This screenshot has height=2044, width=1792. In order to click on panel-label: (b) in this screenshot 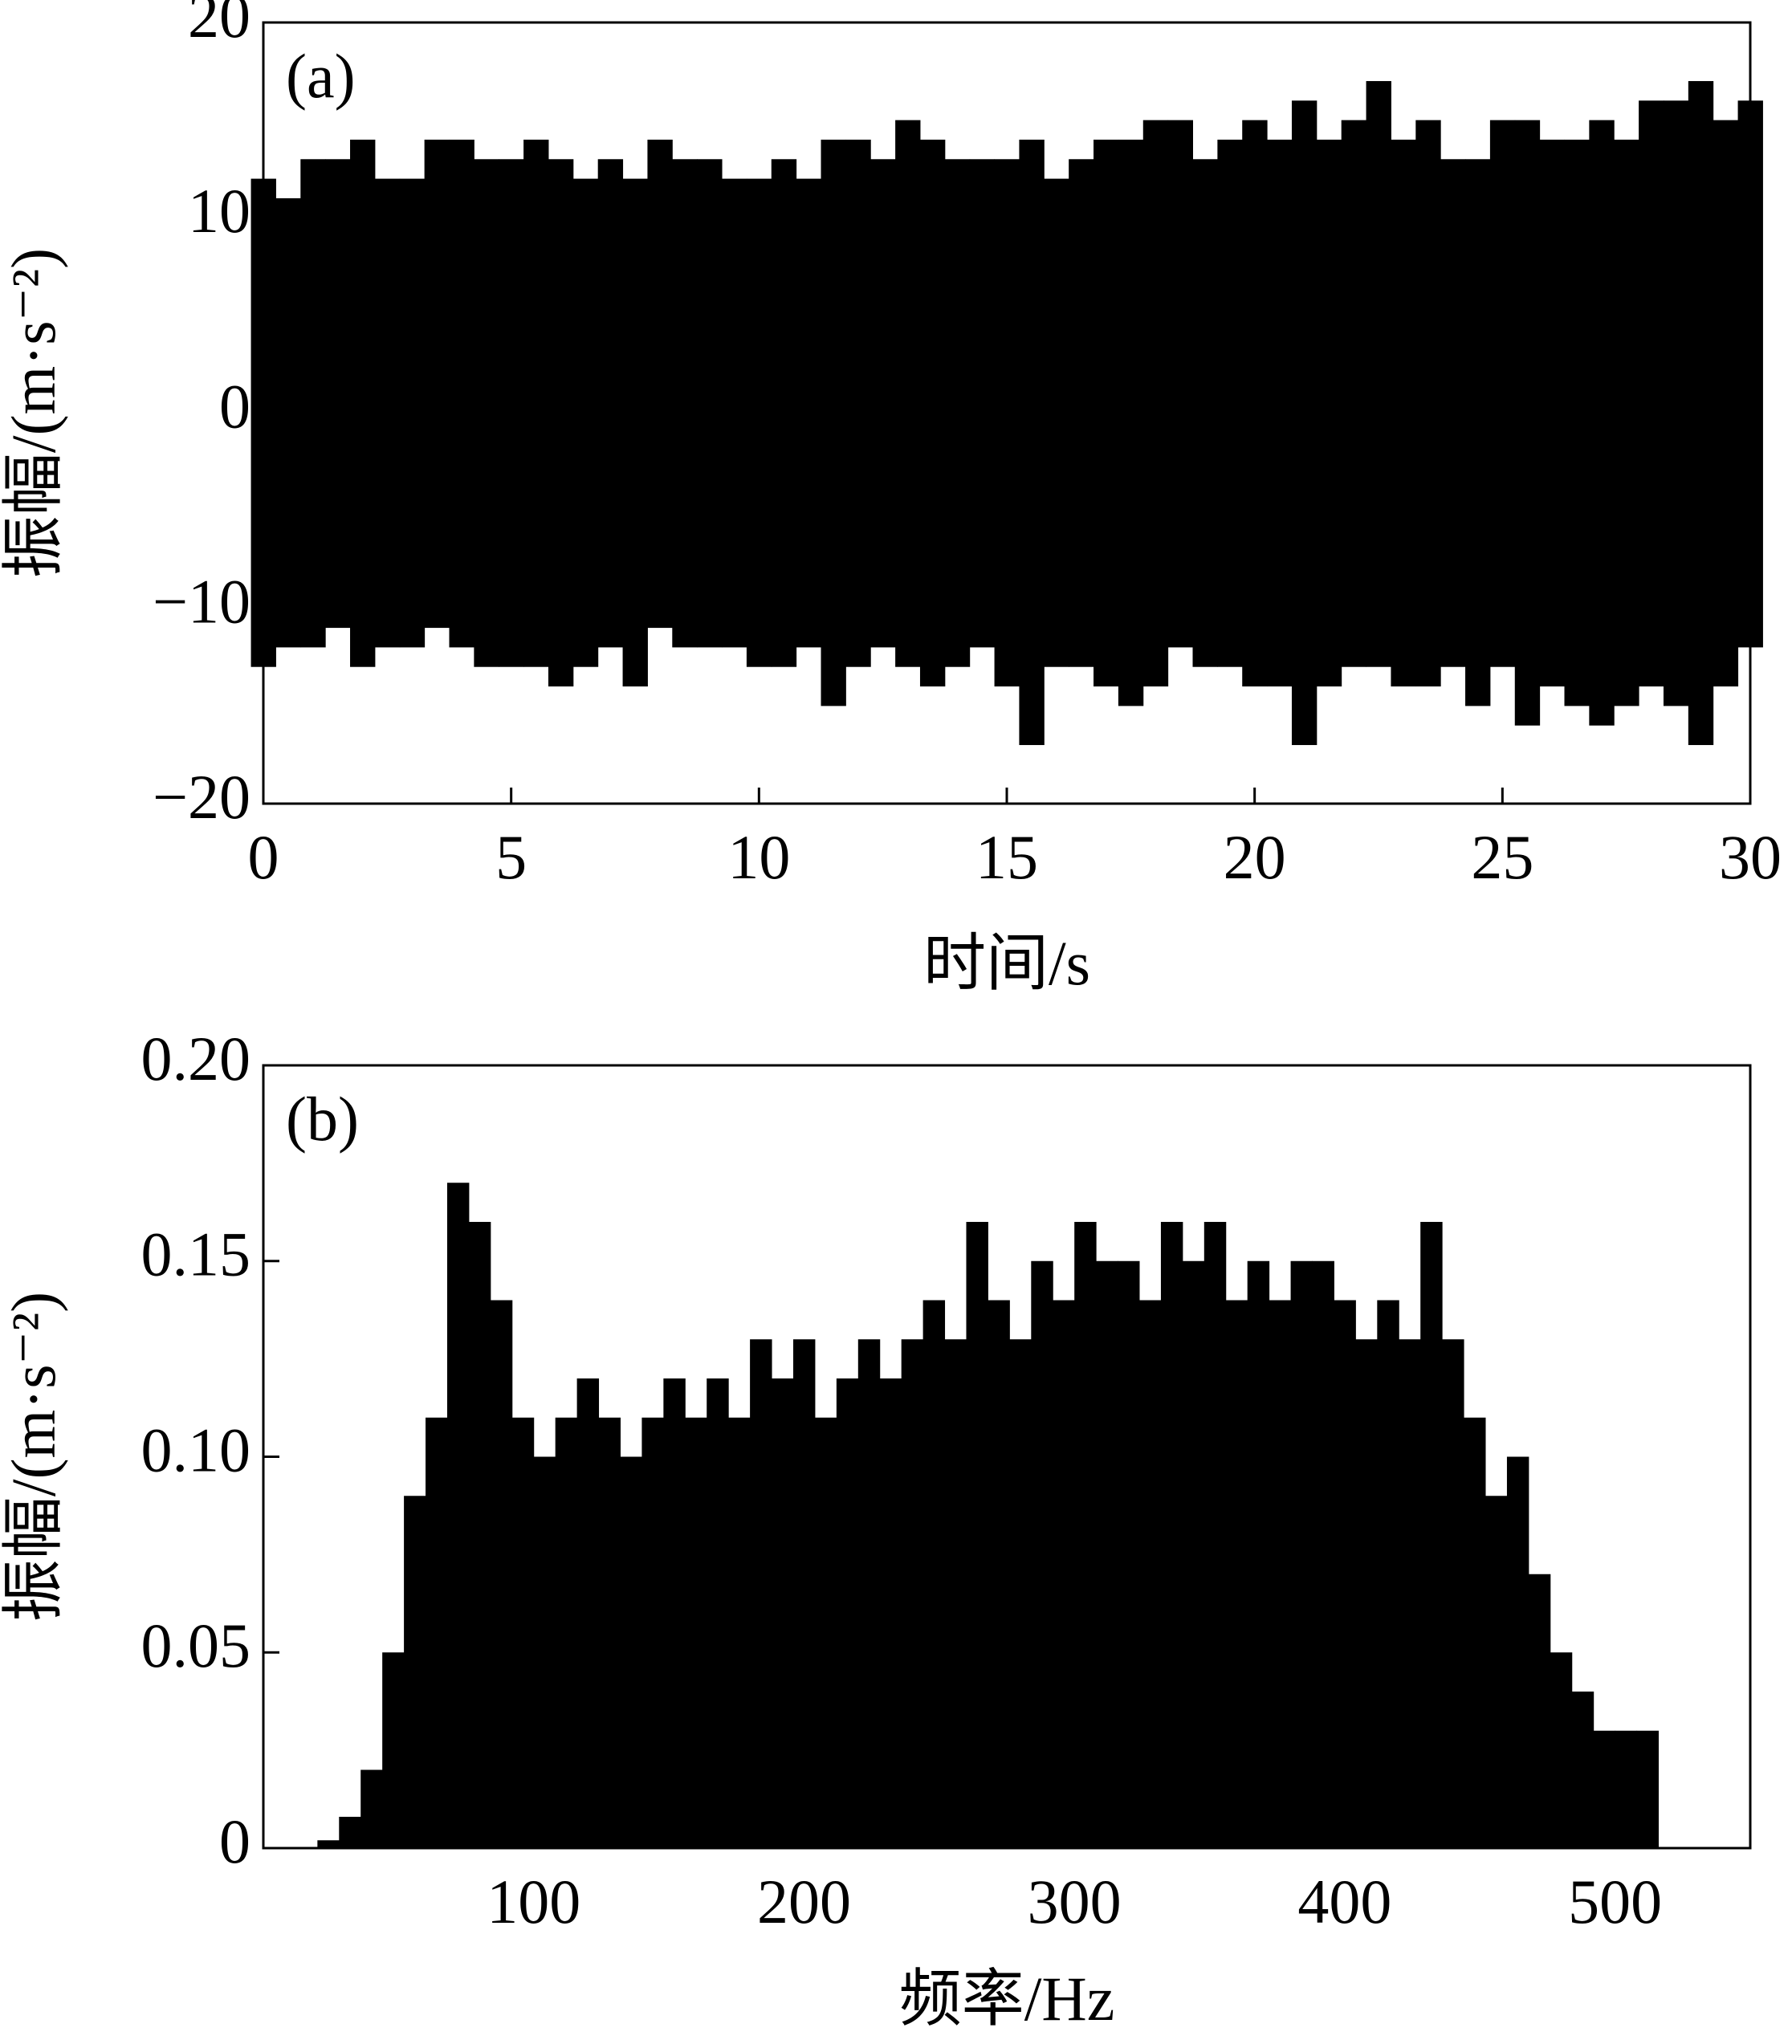, I will do `click(322, 1119)`.